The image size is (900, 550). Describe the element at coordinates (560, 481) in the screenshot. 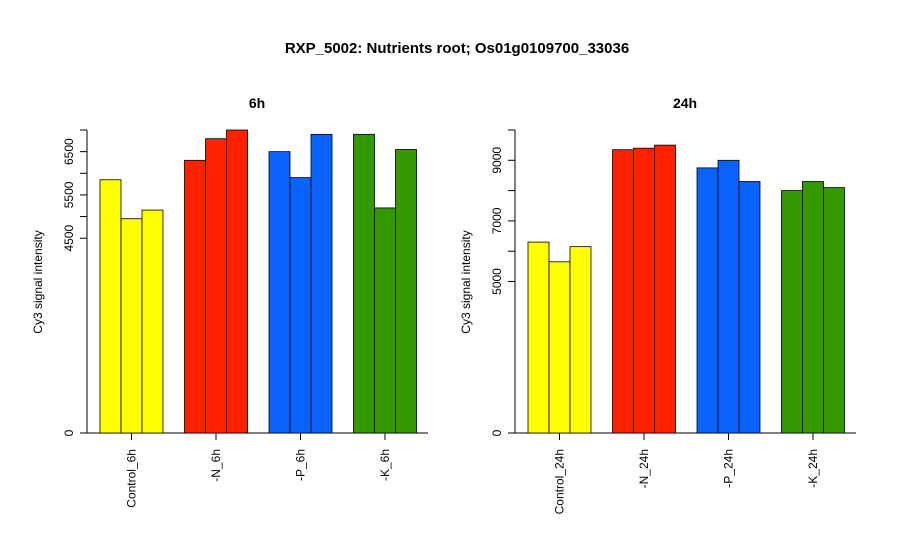

I see `x-tick-label: Control_24h` at that location.